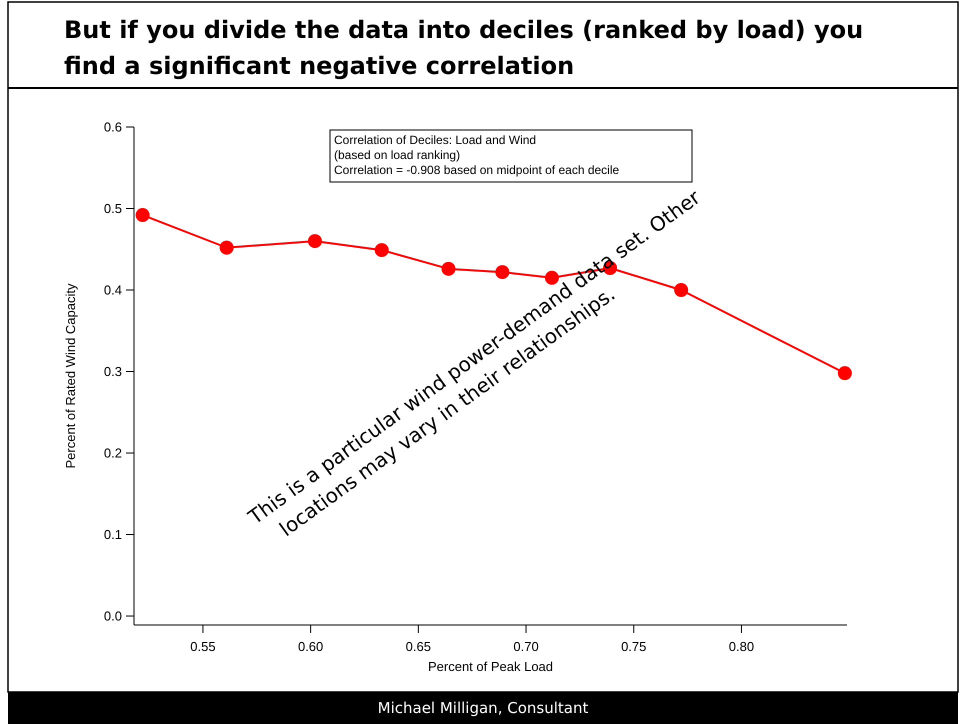  What do you see at coordinates (633, 646) in the screenshot?
I see `x-tick-label: 0.75` at bounding box center [633, 646].